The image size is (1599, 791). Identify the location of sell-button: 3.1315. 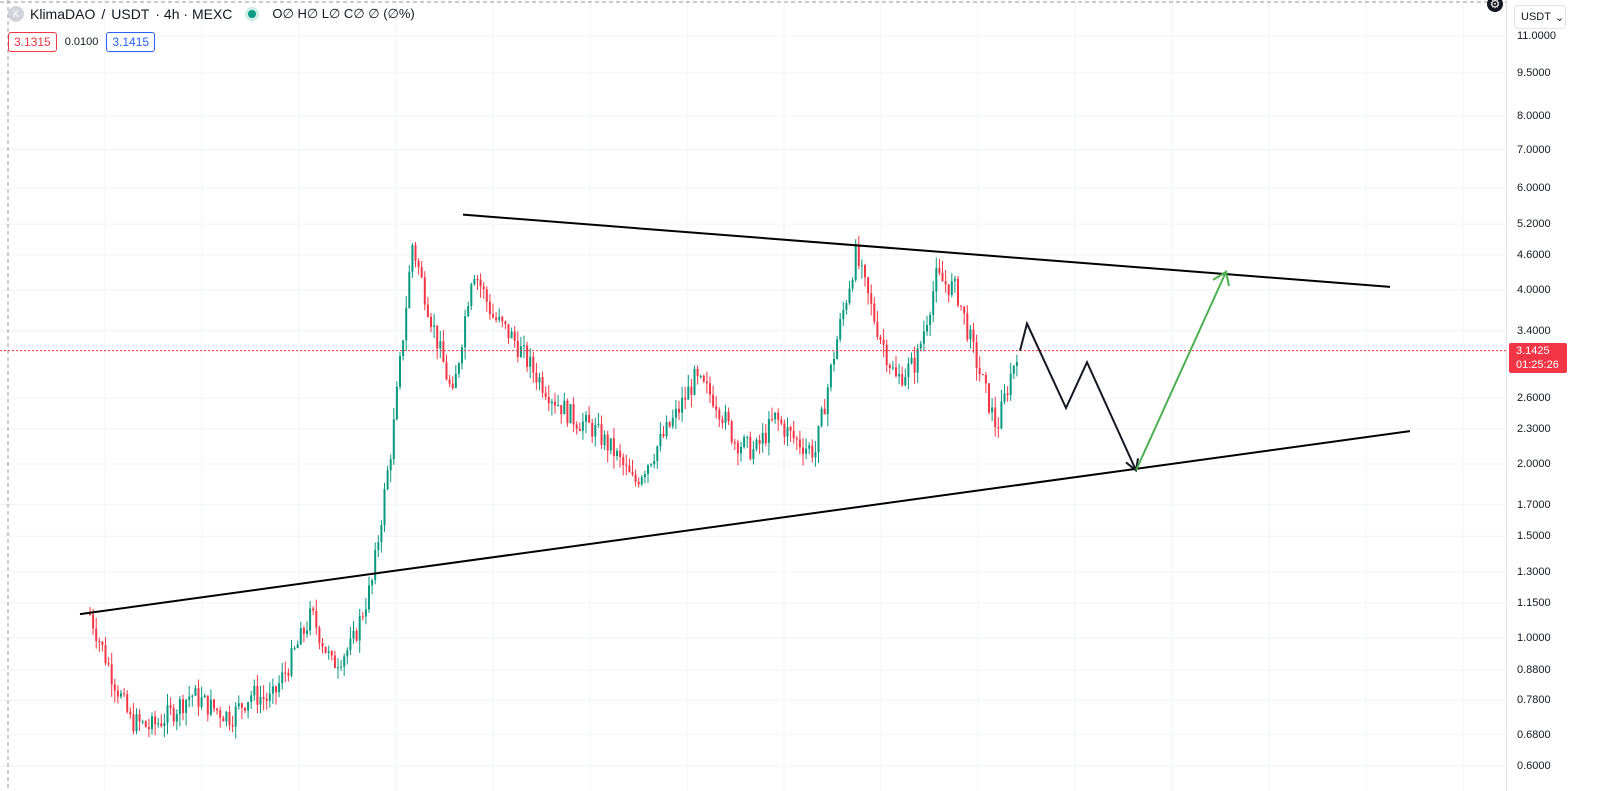
(32, 42).